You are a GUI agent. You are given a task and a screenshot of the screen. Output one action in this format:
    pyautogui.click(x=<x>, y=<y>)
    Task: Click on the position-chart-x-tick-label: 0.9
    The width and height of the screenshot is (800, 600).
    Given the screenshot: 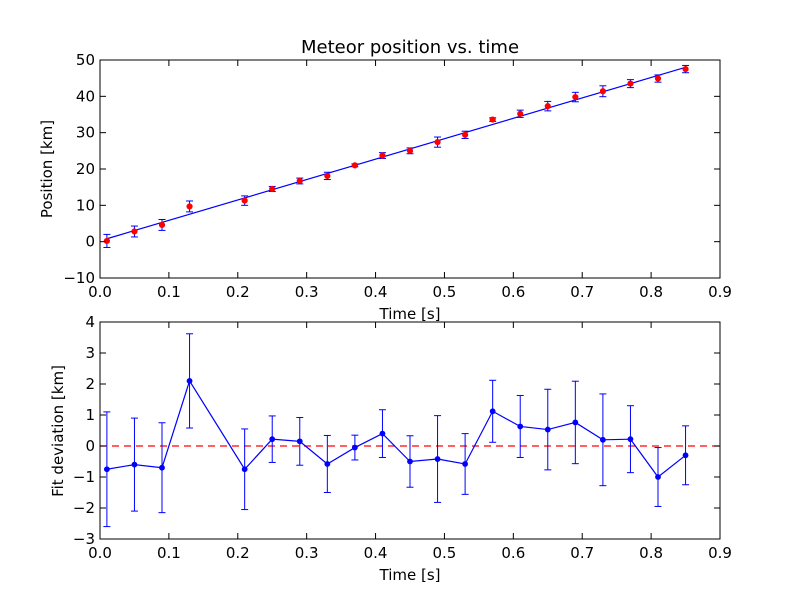 What is the action you would take?
    pyautogui.click(x=720, y=292)
    